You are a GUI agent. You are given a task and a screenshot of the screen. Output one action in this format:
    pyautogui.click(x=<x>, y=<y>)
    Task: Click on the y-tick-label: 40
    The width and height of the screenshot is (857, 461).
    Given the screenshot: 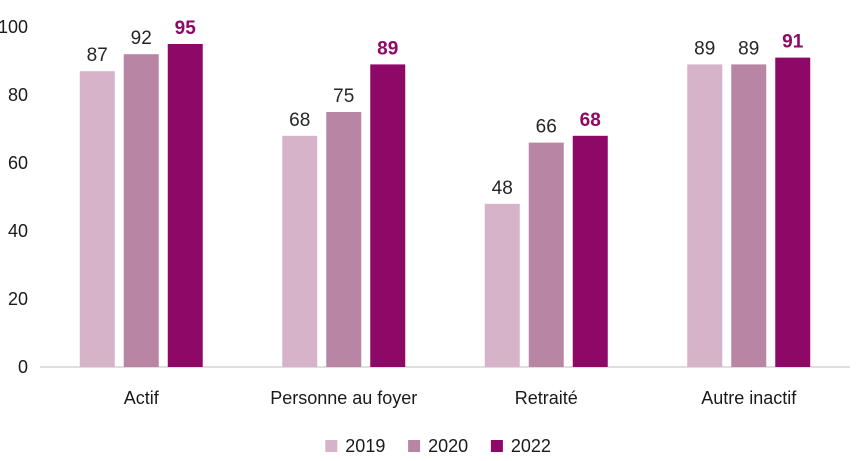 What is the action you would take?
    pyautogui.click(x=18, y=231)
    